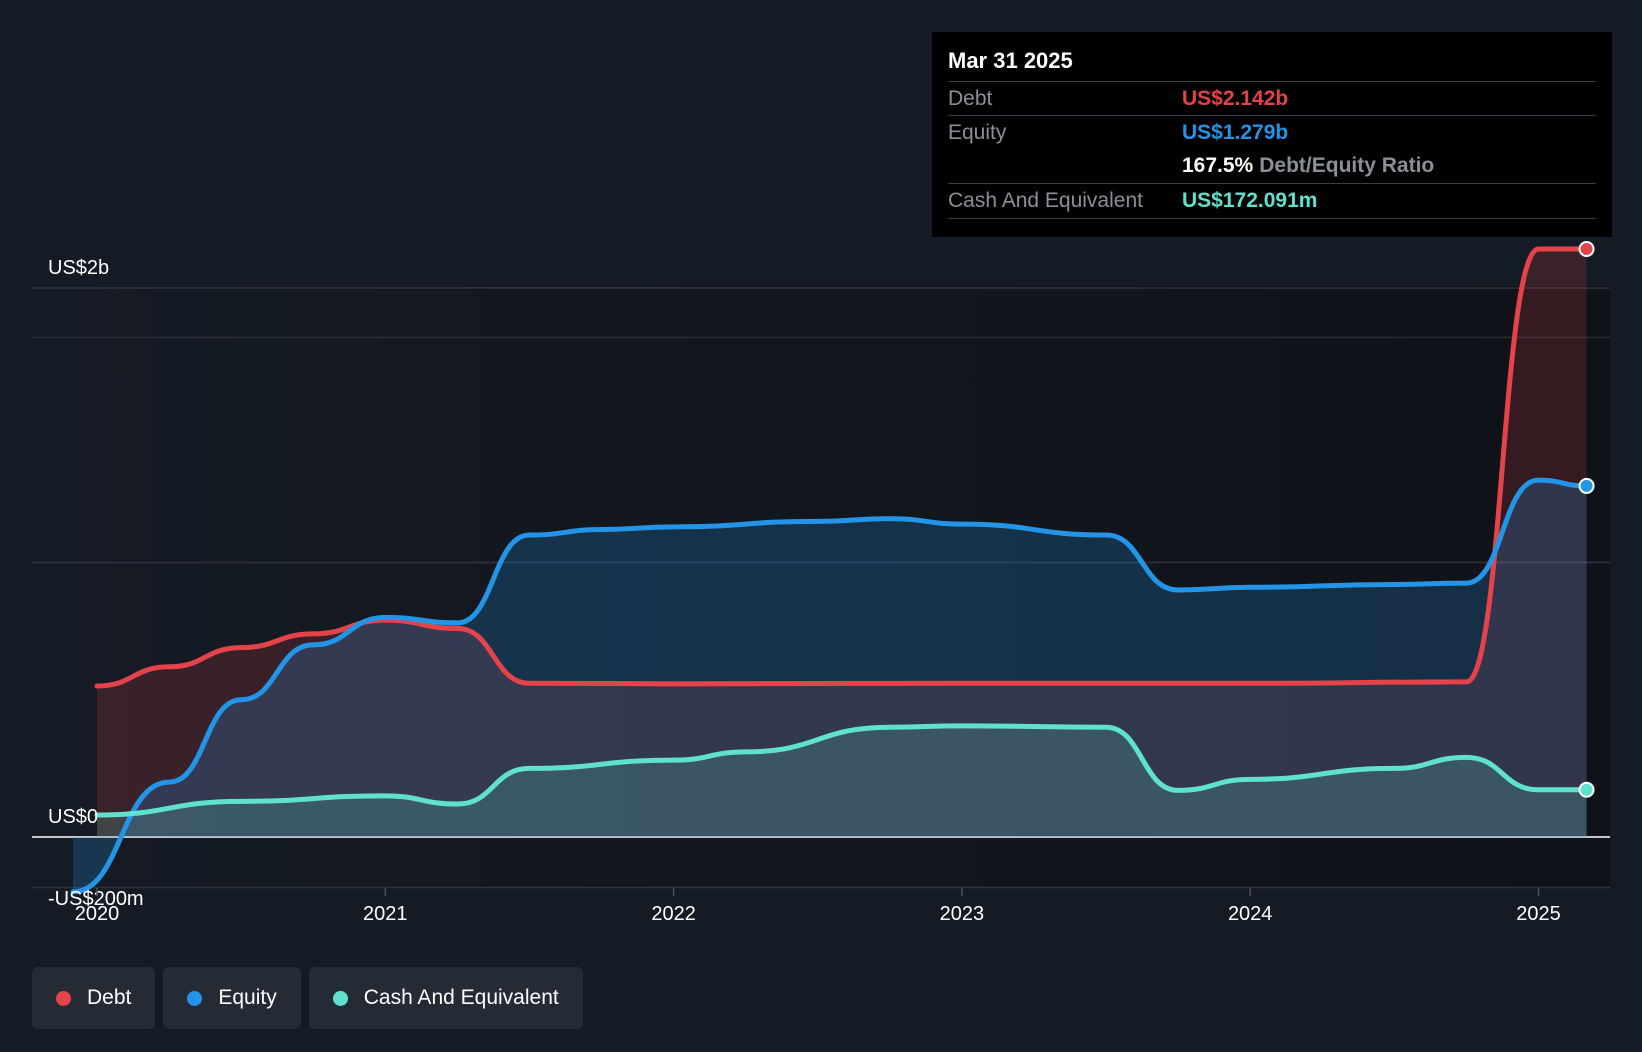  Describe the element at coordinates (109, 997) in the screenshot. I see `legend-label-debt: Debt` at that location.